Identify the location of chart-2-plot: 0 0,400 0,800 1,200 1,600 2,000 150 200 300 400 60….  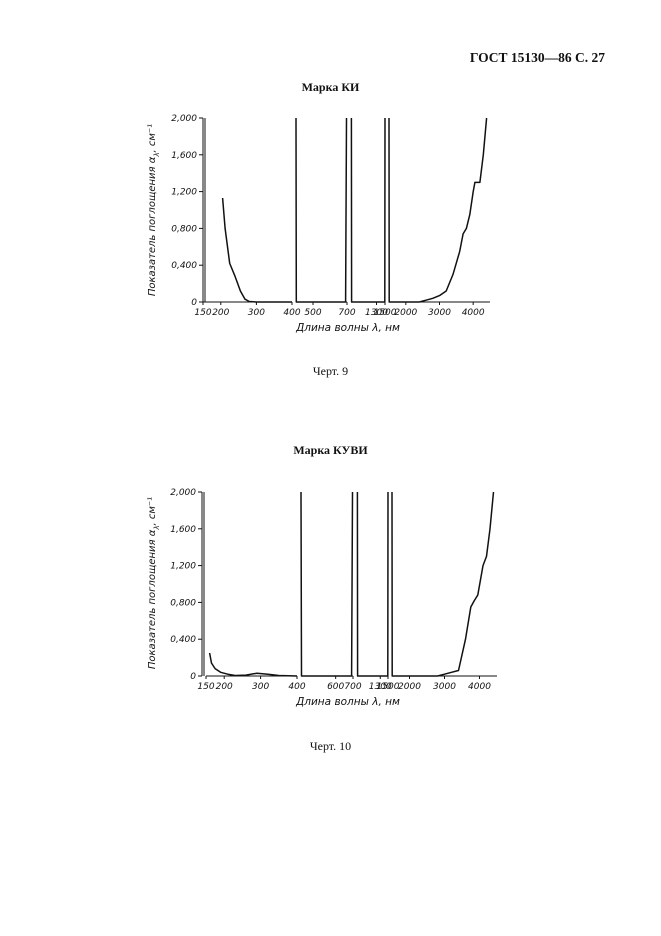
(322, 598).